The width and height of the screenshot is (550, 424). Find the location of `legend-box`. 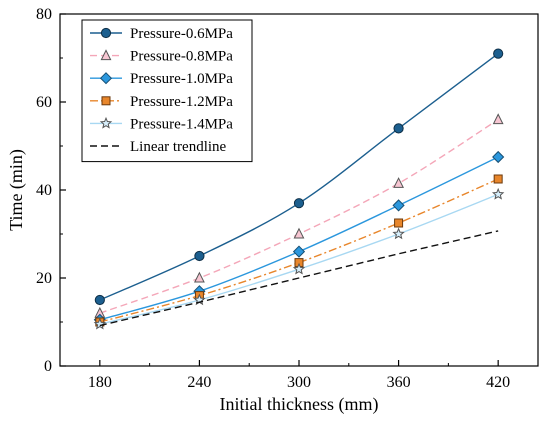

legend-box is located at coordinates (167, 91).